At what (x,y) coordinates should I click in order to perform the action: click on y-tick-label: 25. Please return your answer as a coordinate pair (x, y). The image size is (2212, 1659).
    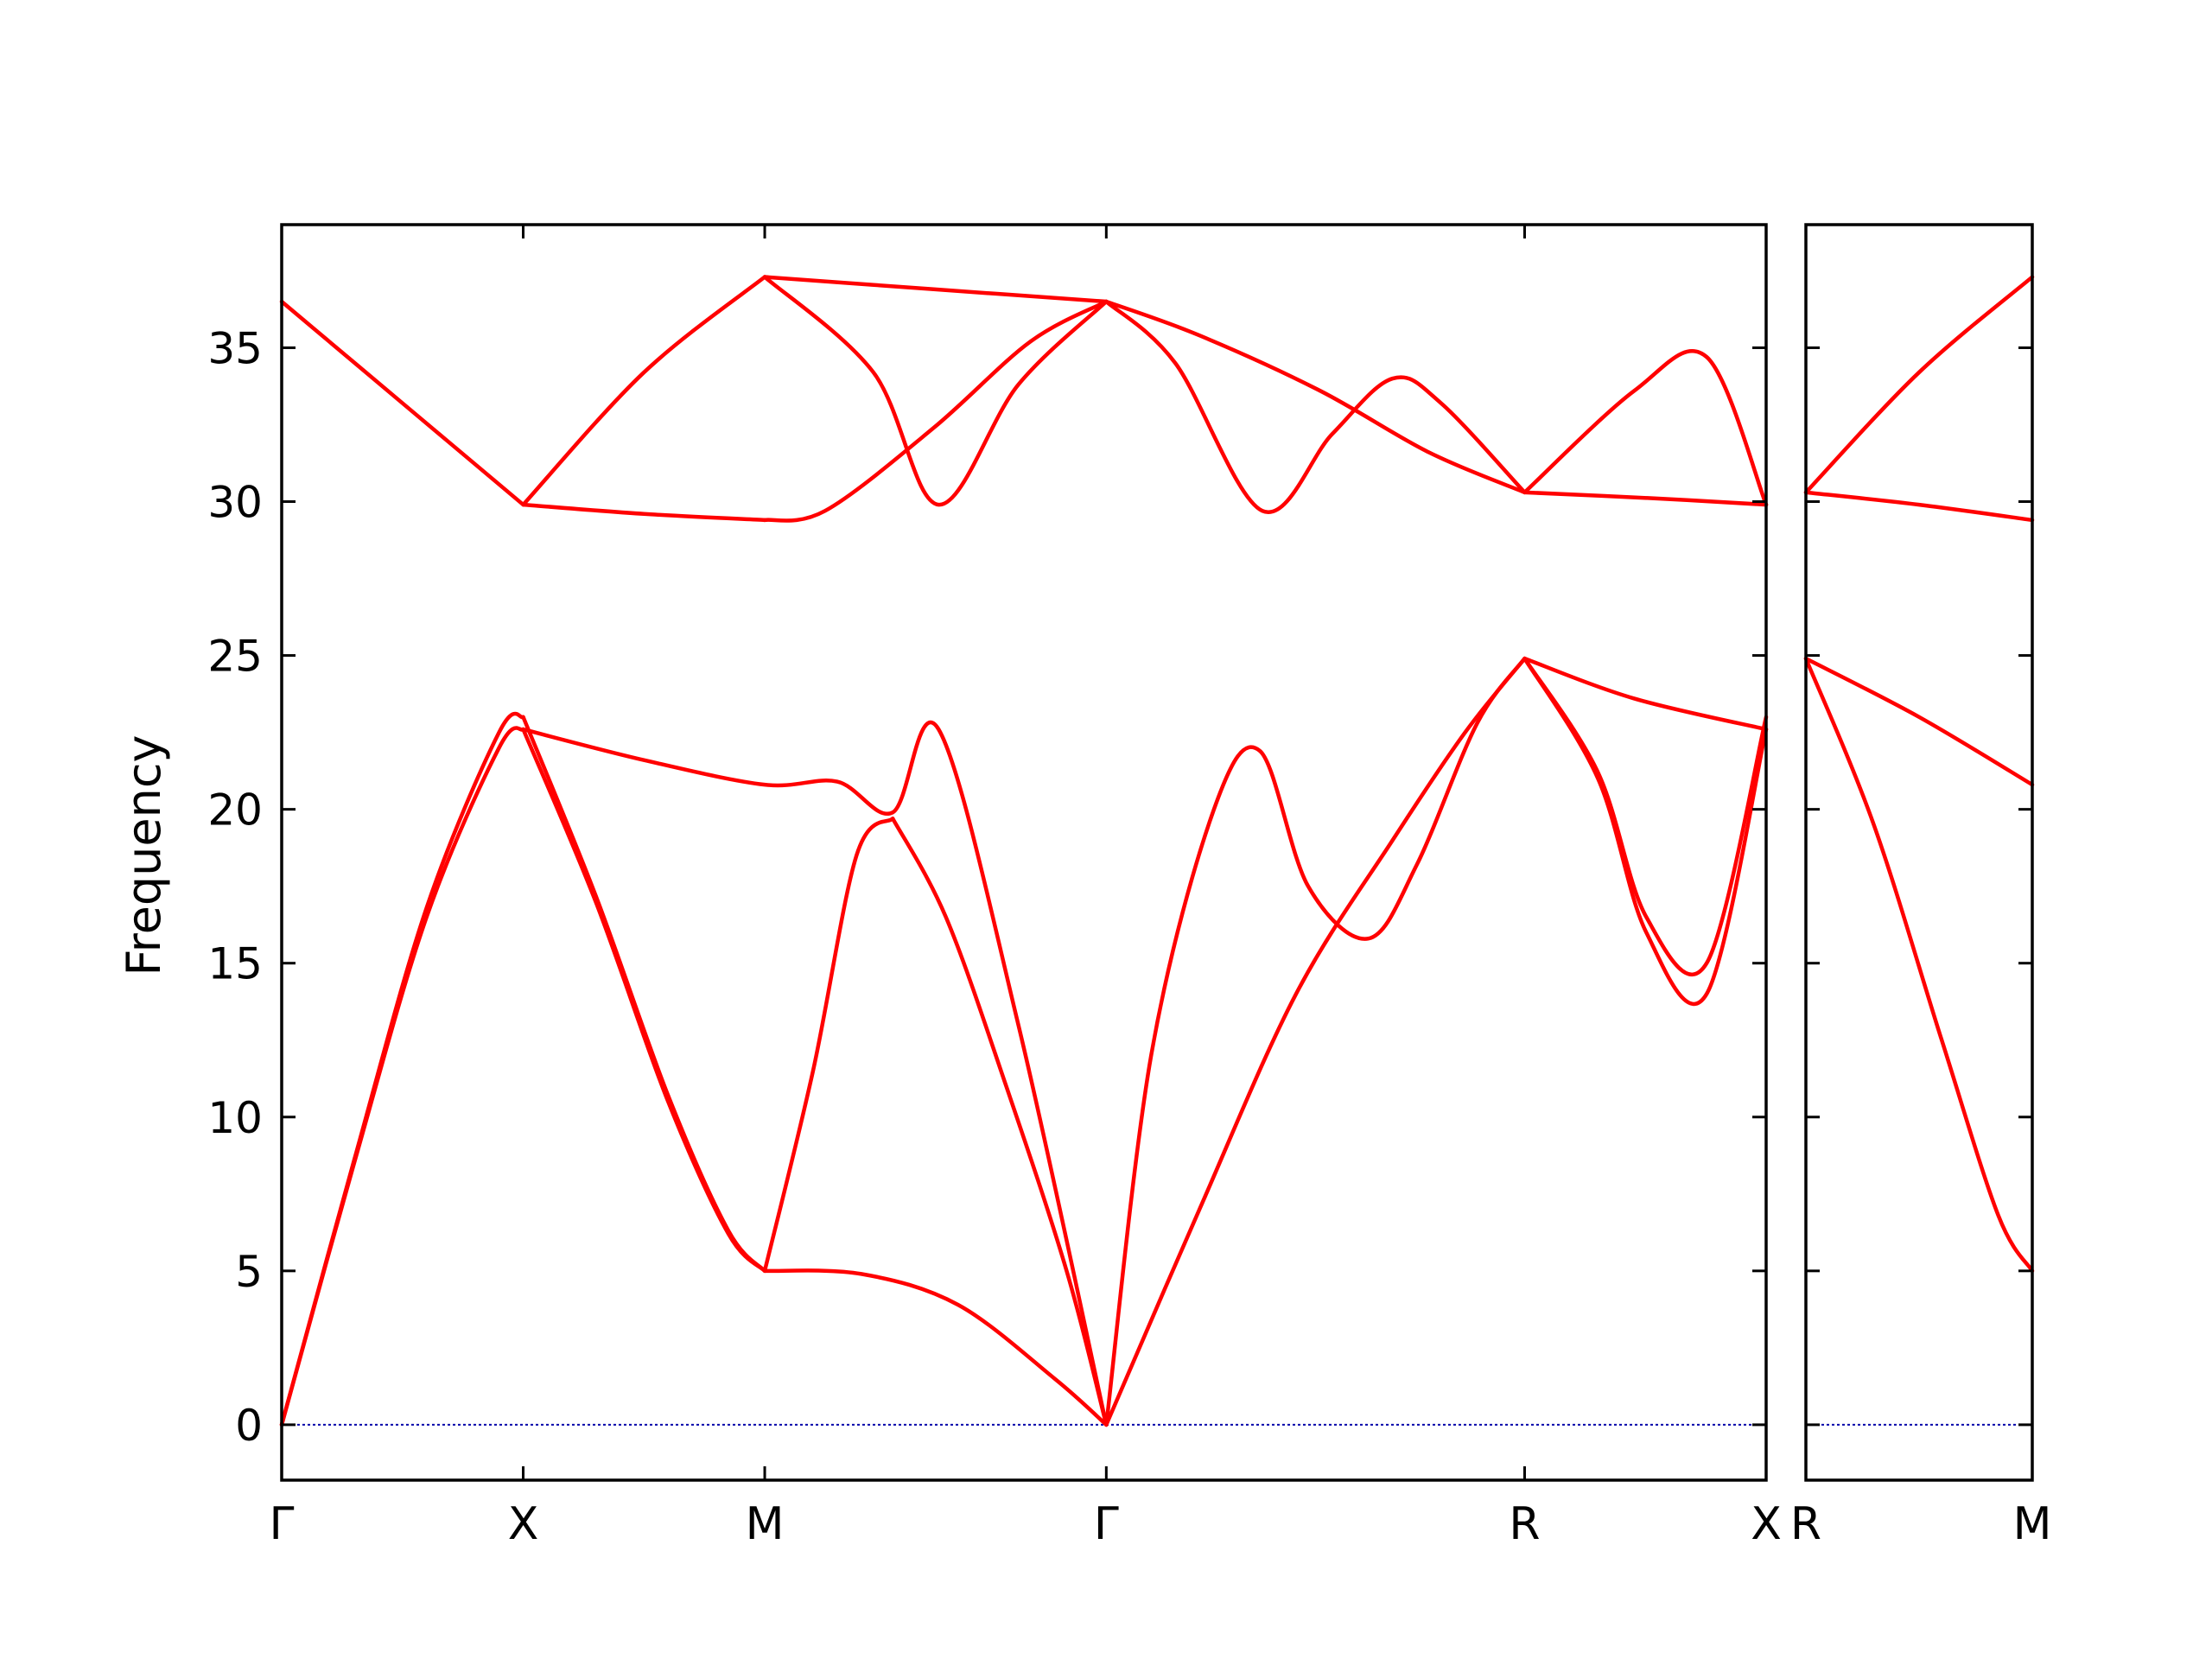
    Looking at the image, I should click on (235, 657).